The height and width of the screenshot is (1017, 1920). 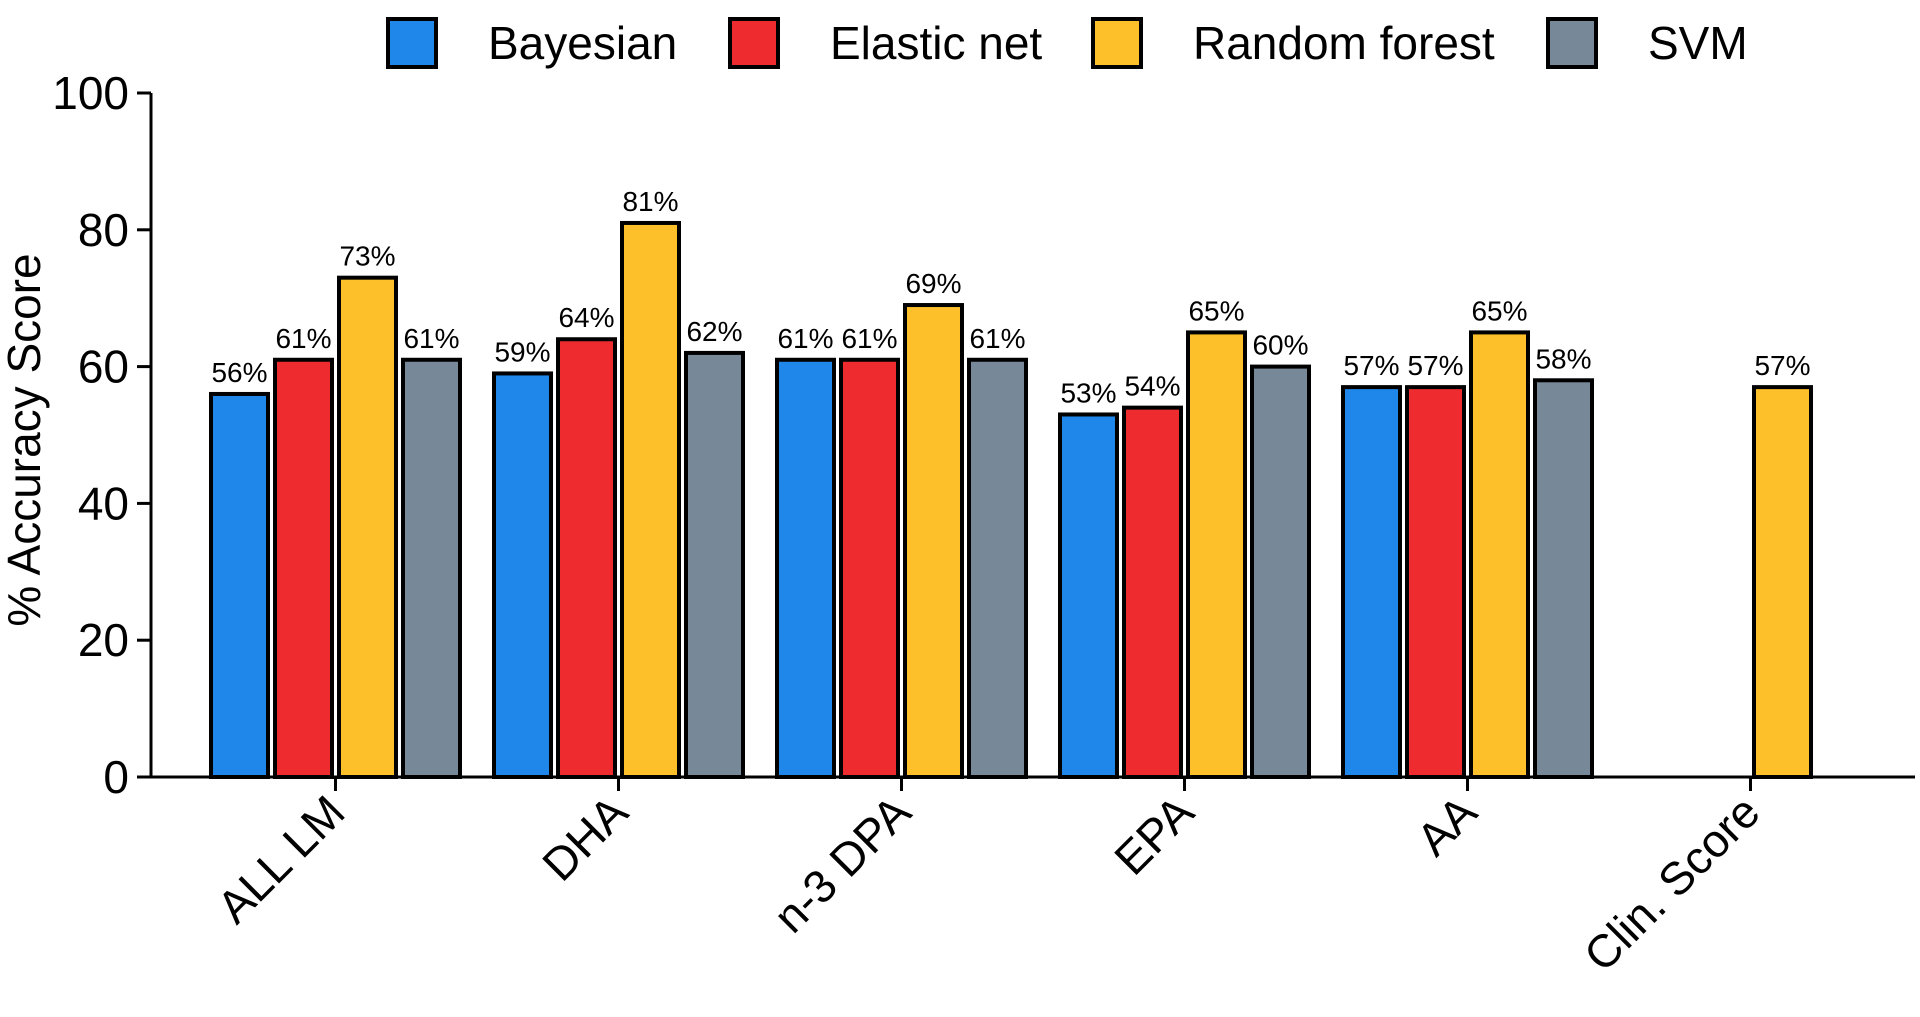 What do you see at coordinates (101, 435) in the screenshot?
I see `y-axis-ticks: 0 20 40 60 80 100` at bounding box center [101, 435].